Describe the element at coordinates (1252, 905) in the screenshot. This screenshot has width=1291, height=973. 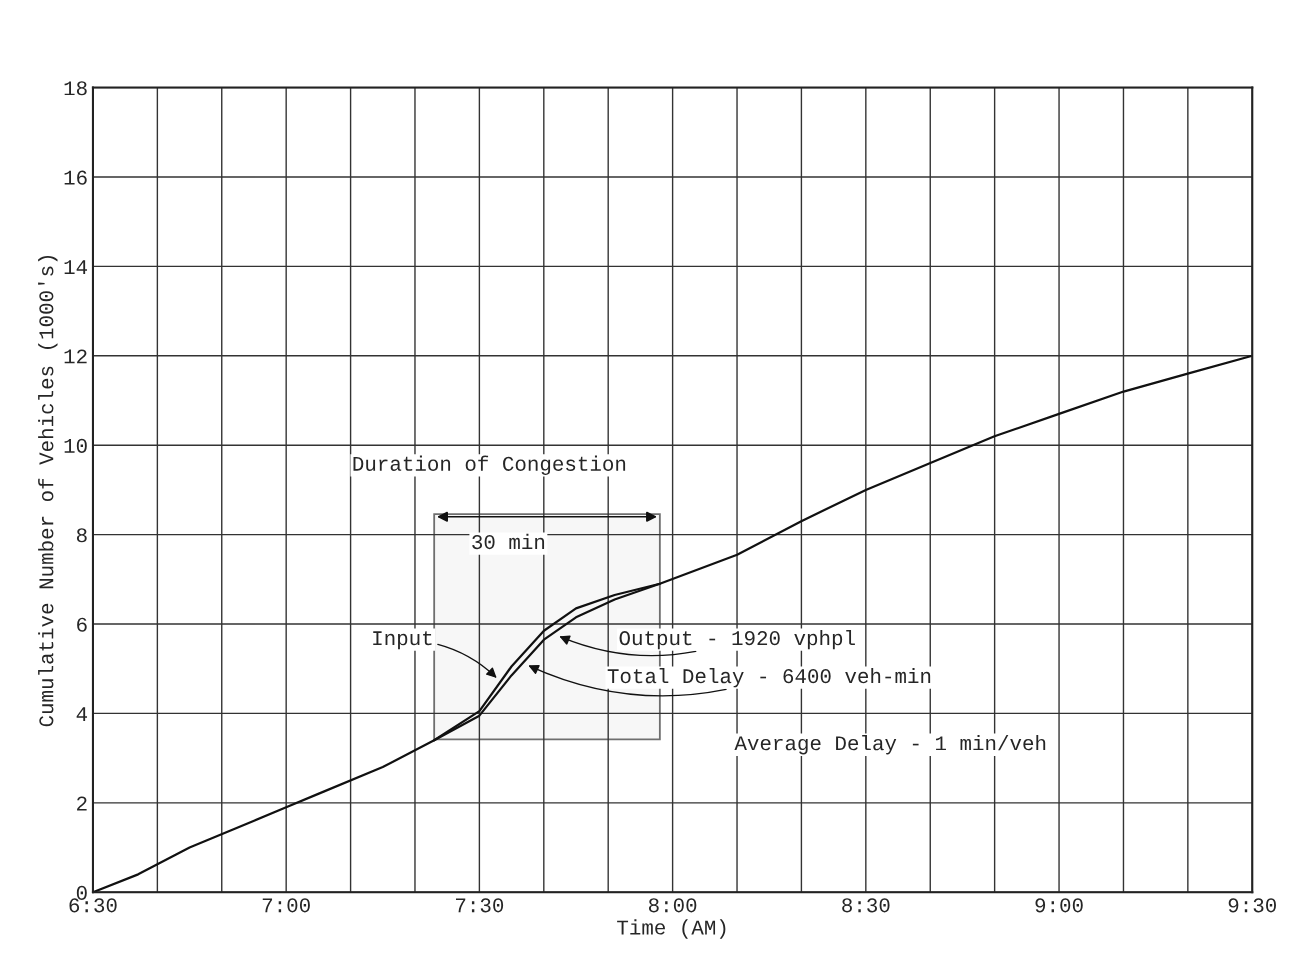
I see `x-tick-label: 9:30` at that location.